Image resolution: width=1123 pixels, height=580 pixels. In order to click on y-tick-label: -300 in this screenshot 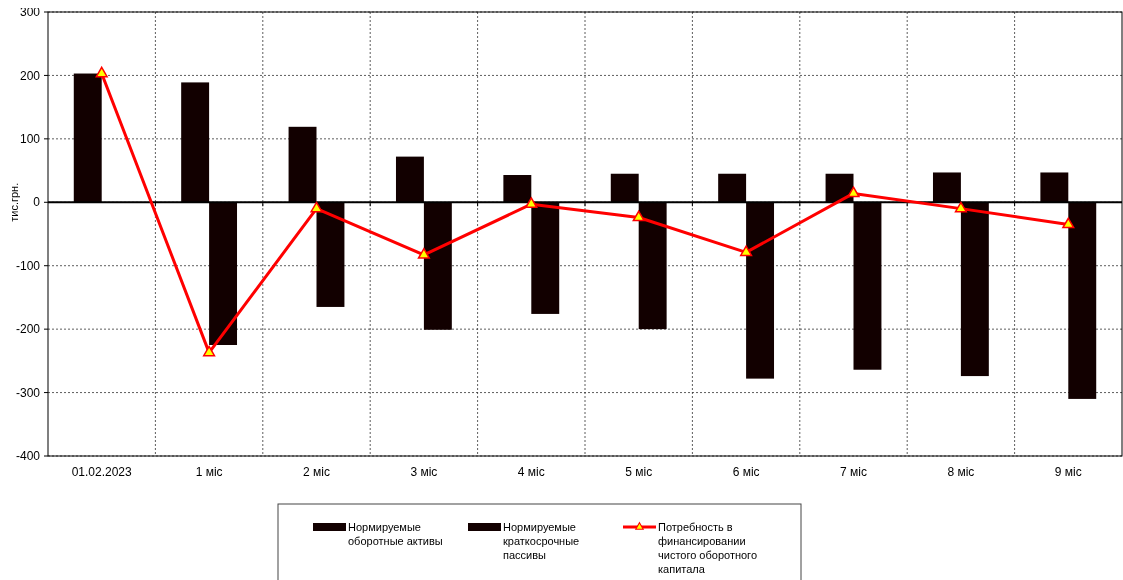, I will do `click(28, 392)`.